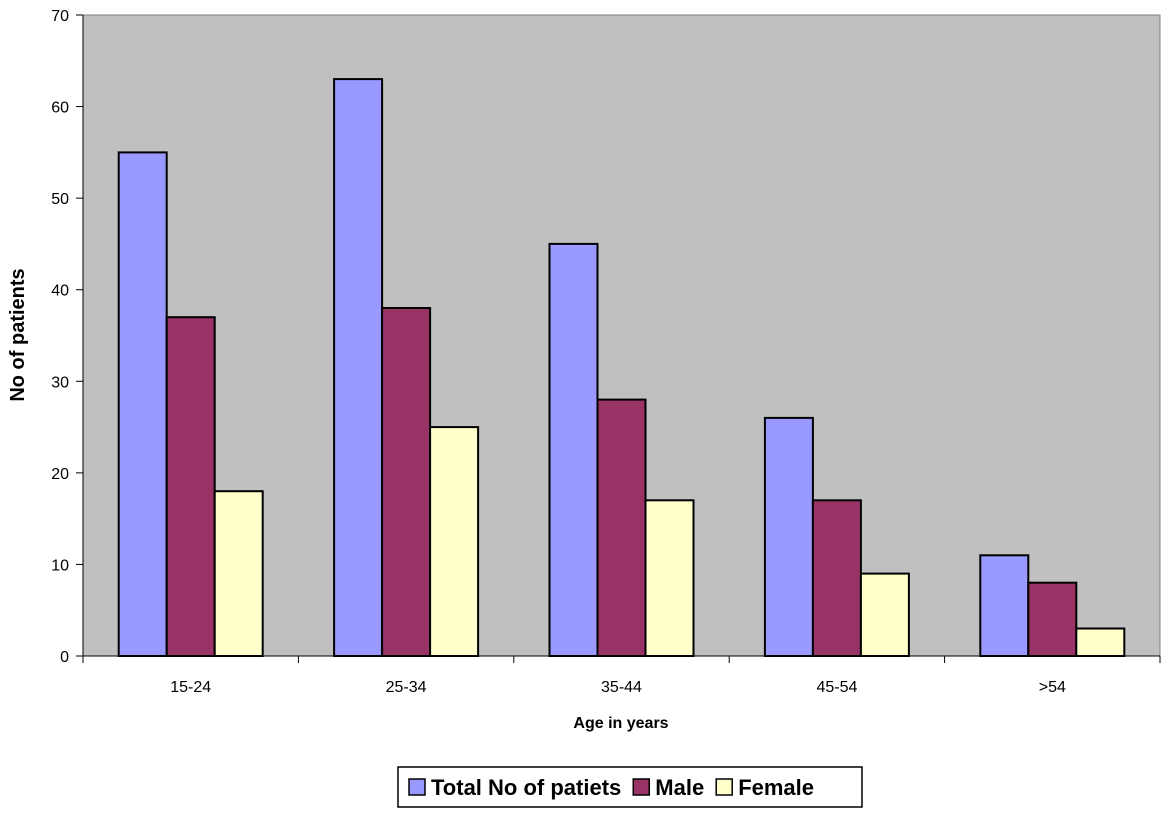  Describe the element at coordinates (60, 199) in the screenshot. I see `y-tick-label: 50` at that location.